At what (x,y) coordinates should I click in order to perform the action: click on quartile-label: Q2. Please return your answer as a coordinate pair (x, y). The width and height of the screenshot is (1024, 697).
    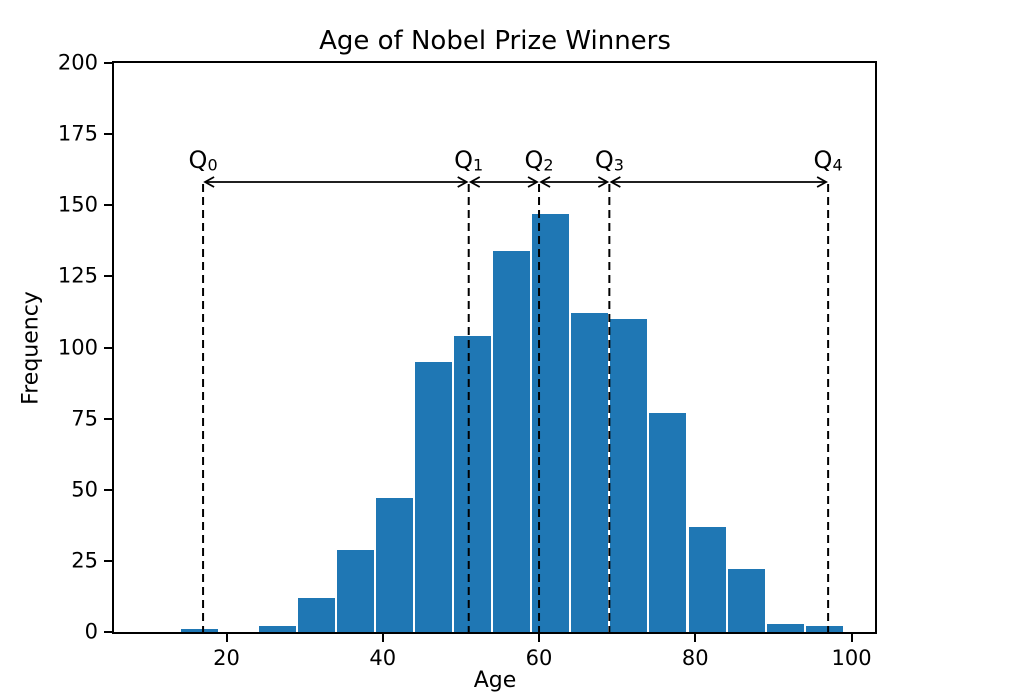
    Looking at the image, I should click on (539, 160).